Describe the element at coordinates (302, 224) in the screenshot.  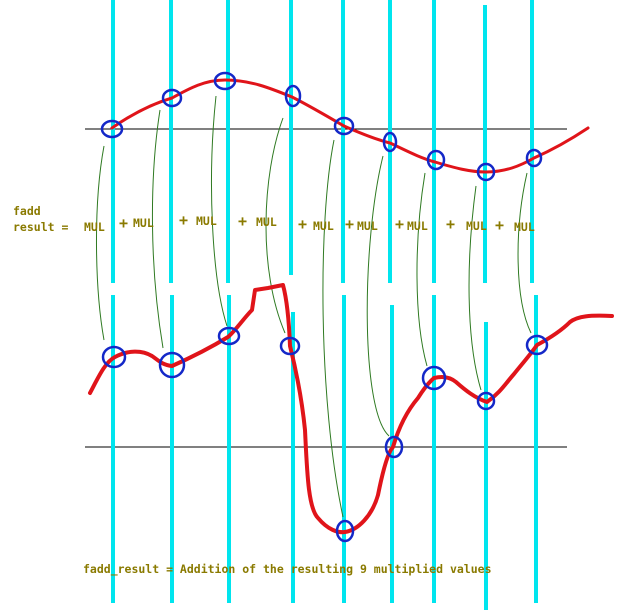
I see `plus-sign-4: +` at that location.